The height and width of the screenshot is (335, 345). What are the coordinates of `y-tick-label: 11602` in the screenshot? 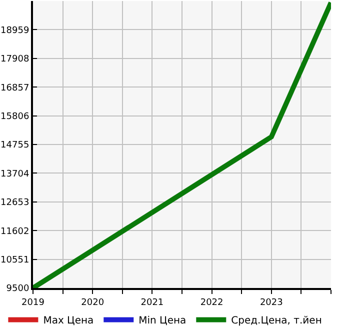 It's located at (15, 231).